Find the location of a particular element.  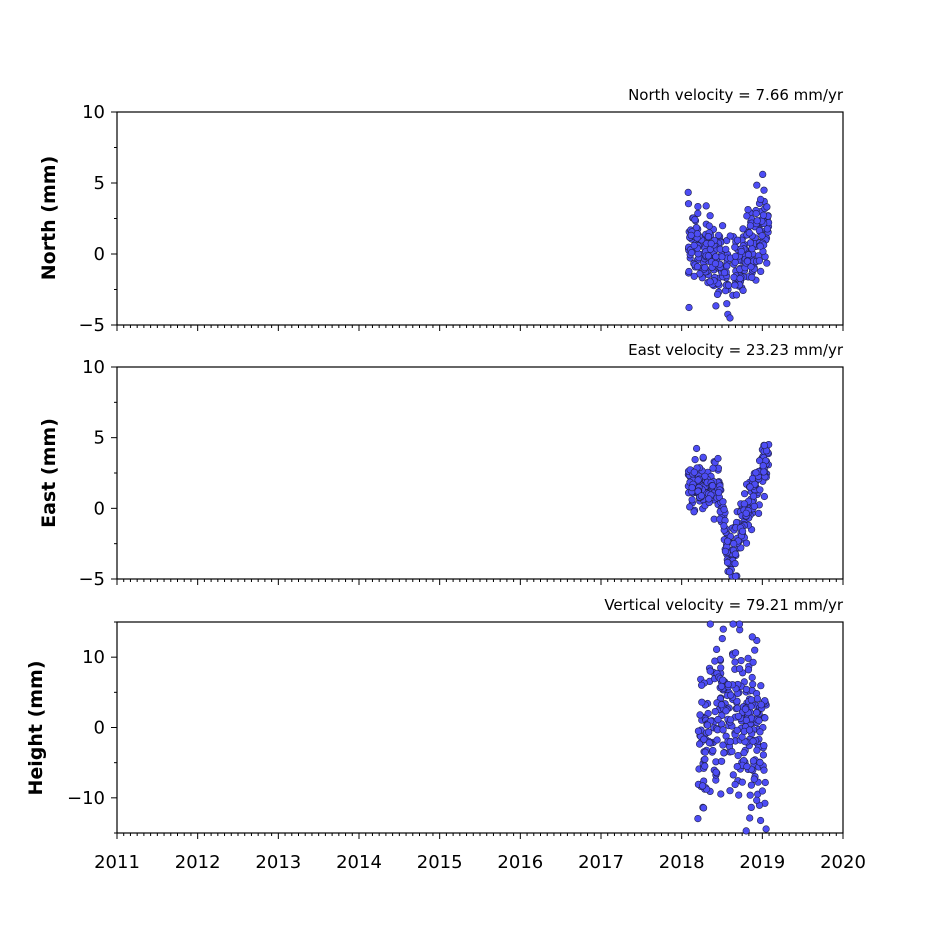

x-tick-label: 2014 is located at coordinates (359, 862).